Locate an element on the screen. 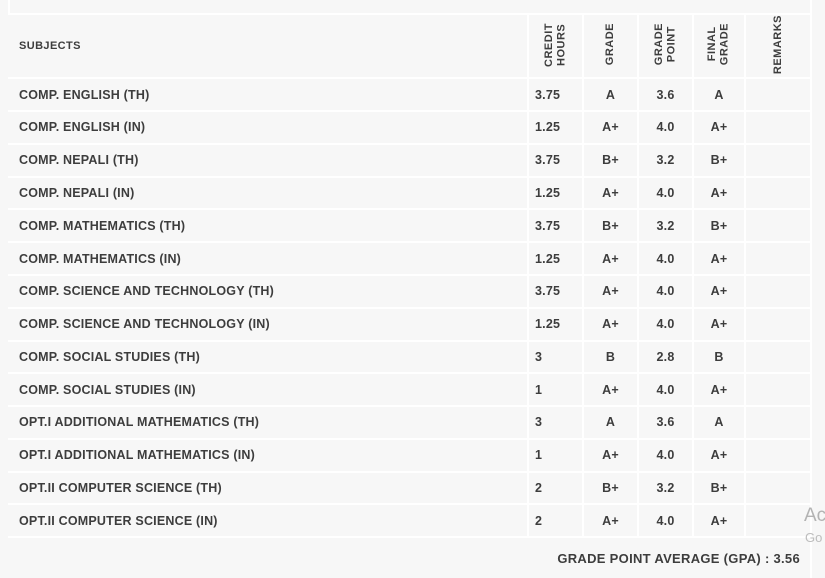 The width and height of the screenshot is (825, 578). cell-grade: B is located at coordinates (609, 358).